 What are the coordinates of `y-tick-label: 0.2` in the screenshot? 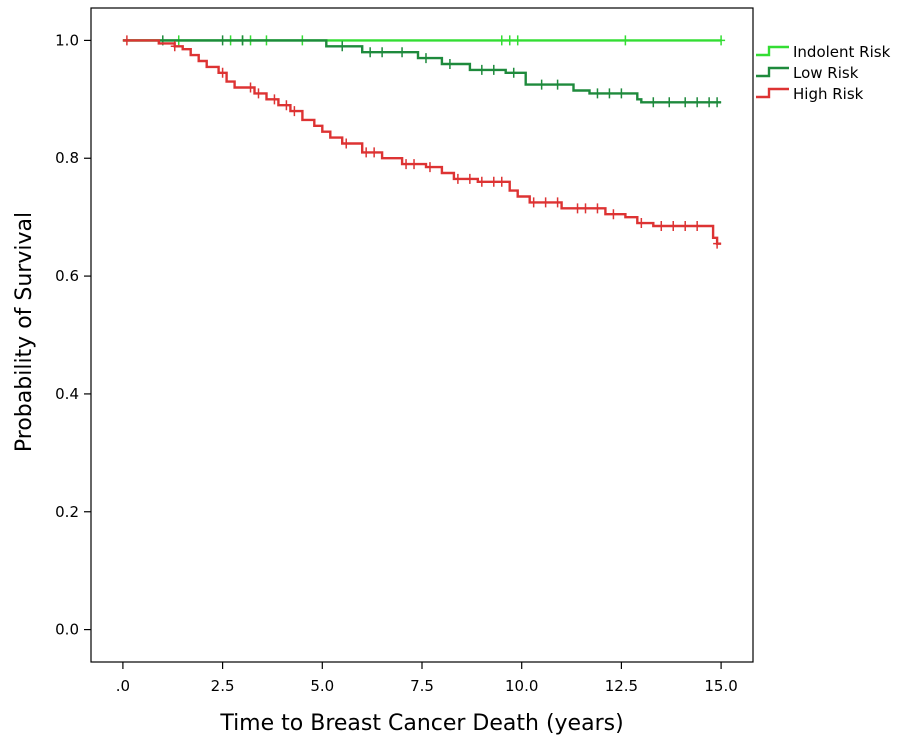 It's located at (67, 512).